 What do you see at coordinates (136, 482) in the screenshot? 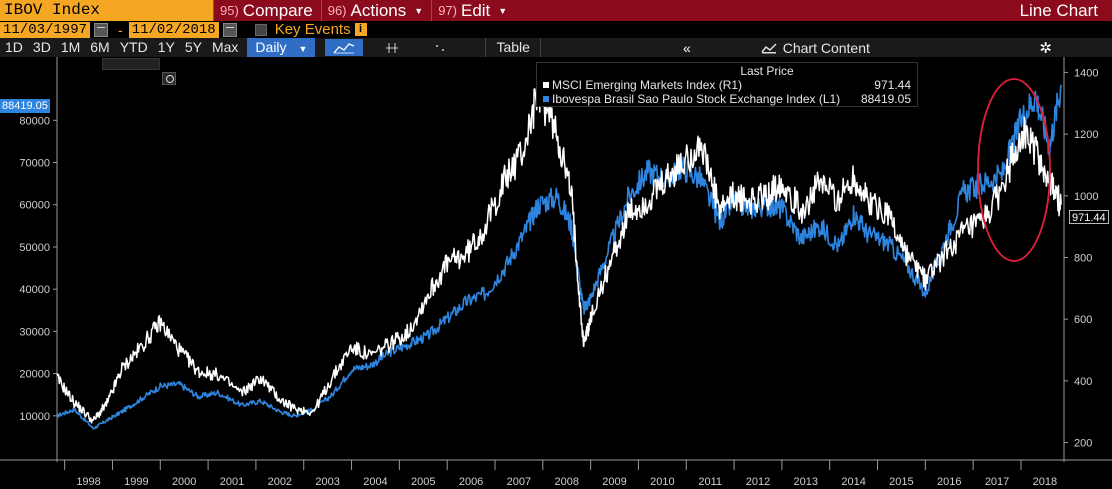
I see `x-axis-tick-label: 1999` at bounding box center [136, 482].